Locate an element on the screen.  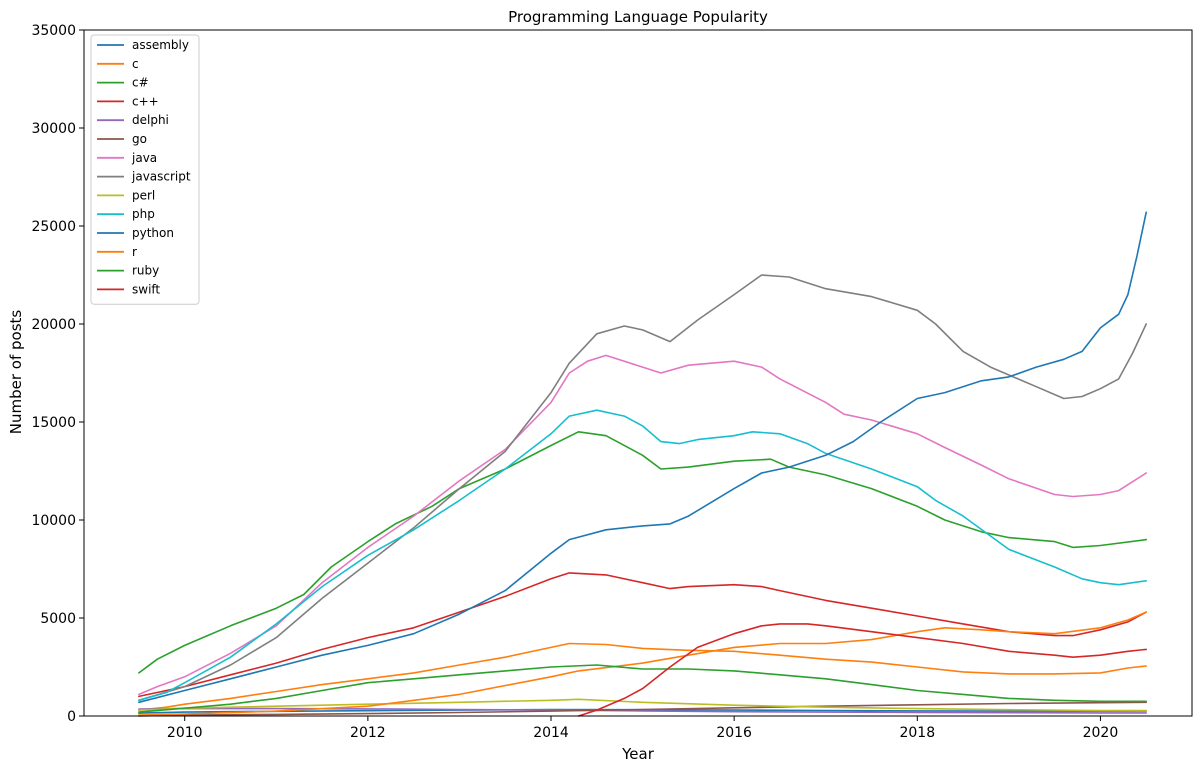
y-tick-label: 35000 is located at coordinates (53, 31).